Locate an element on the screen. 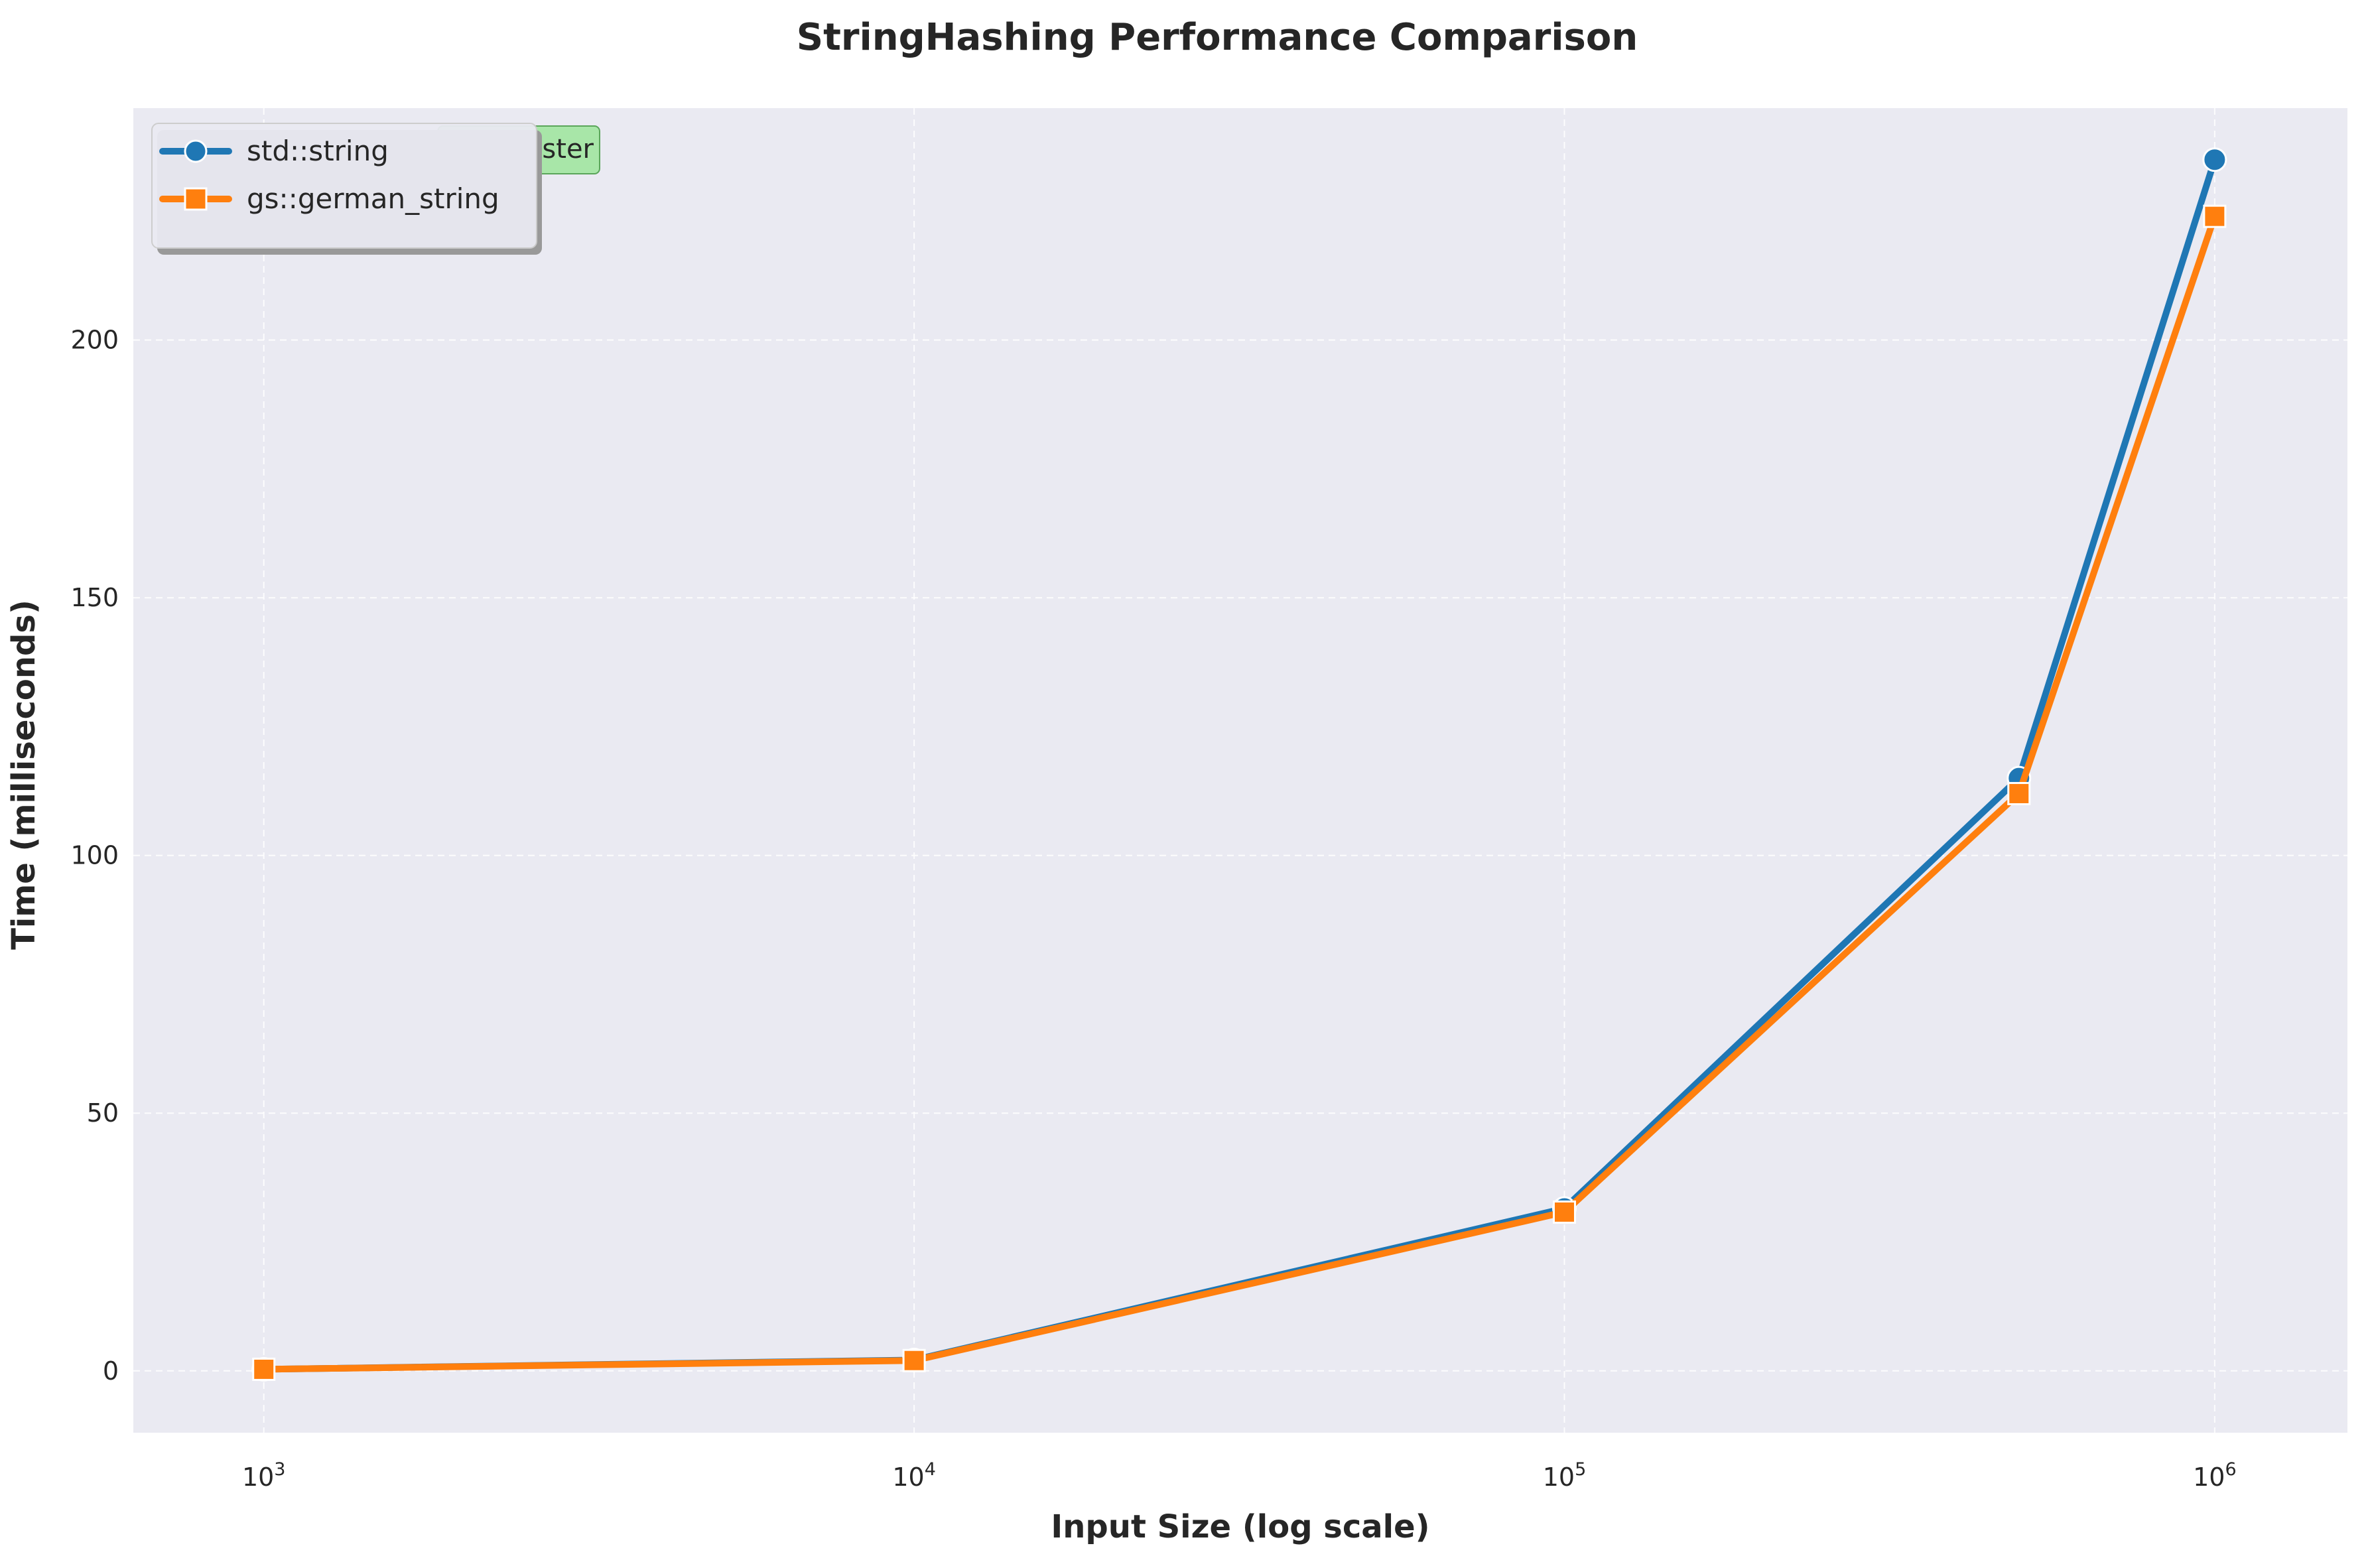  y-axis-ticks: 0 50 100 150 200 is located at coordinates (94, 856).